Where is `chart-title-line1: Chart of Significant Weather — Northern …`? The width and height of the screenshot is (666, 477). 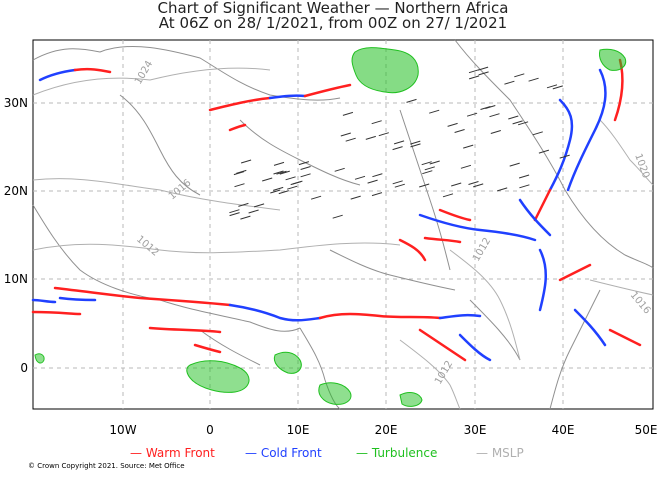 chart-title-line1: Chart of Significant Weather — Northern … is located at coordinates (333, 8).